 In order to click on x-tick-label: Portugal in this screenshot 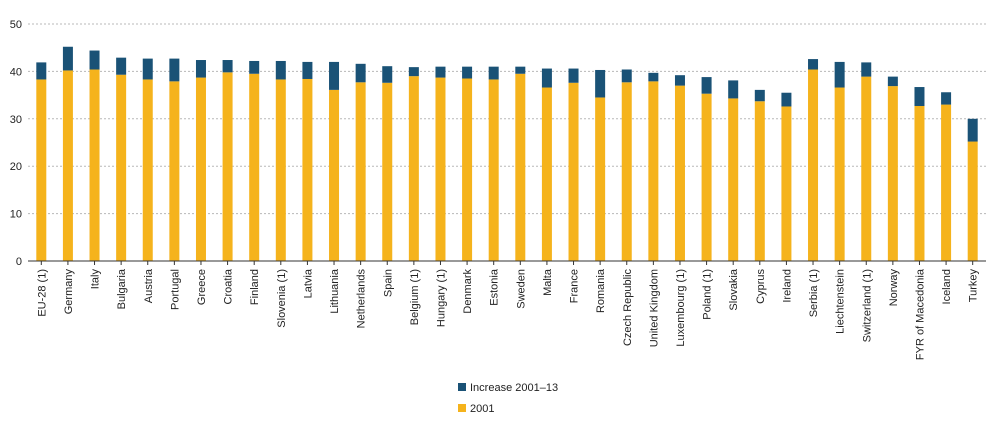, I will do `click(175, 289)`.